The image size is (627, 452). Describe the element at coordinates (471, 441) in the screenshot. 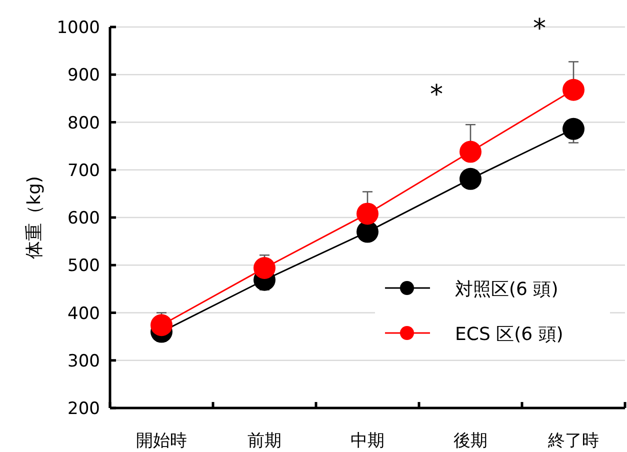

I see `x-tick-label: 後期` at that location.